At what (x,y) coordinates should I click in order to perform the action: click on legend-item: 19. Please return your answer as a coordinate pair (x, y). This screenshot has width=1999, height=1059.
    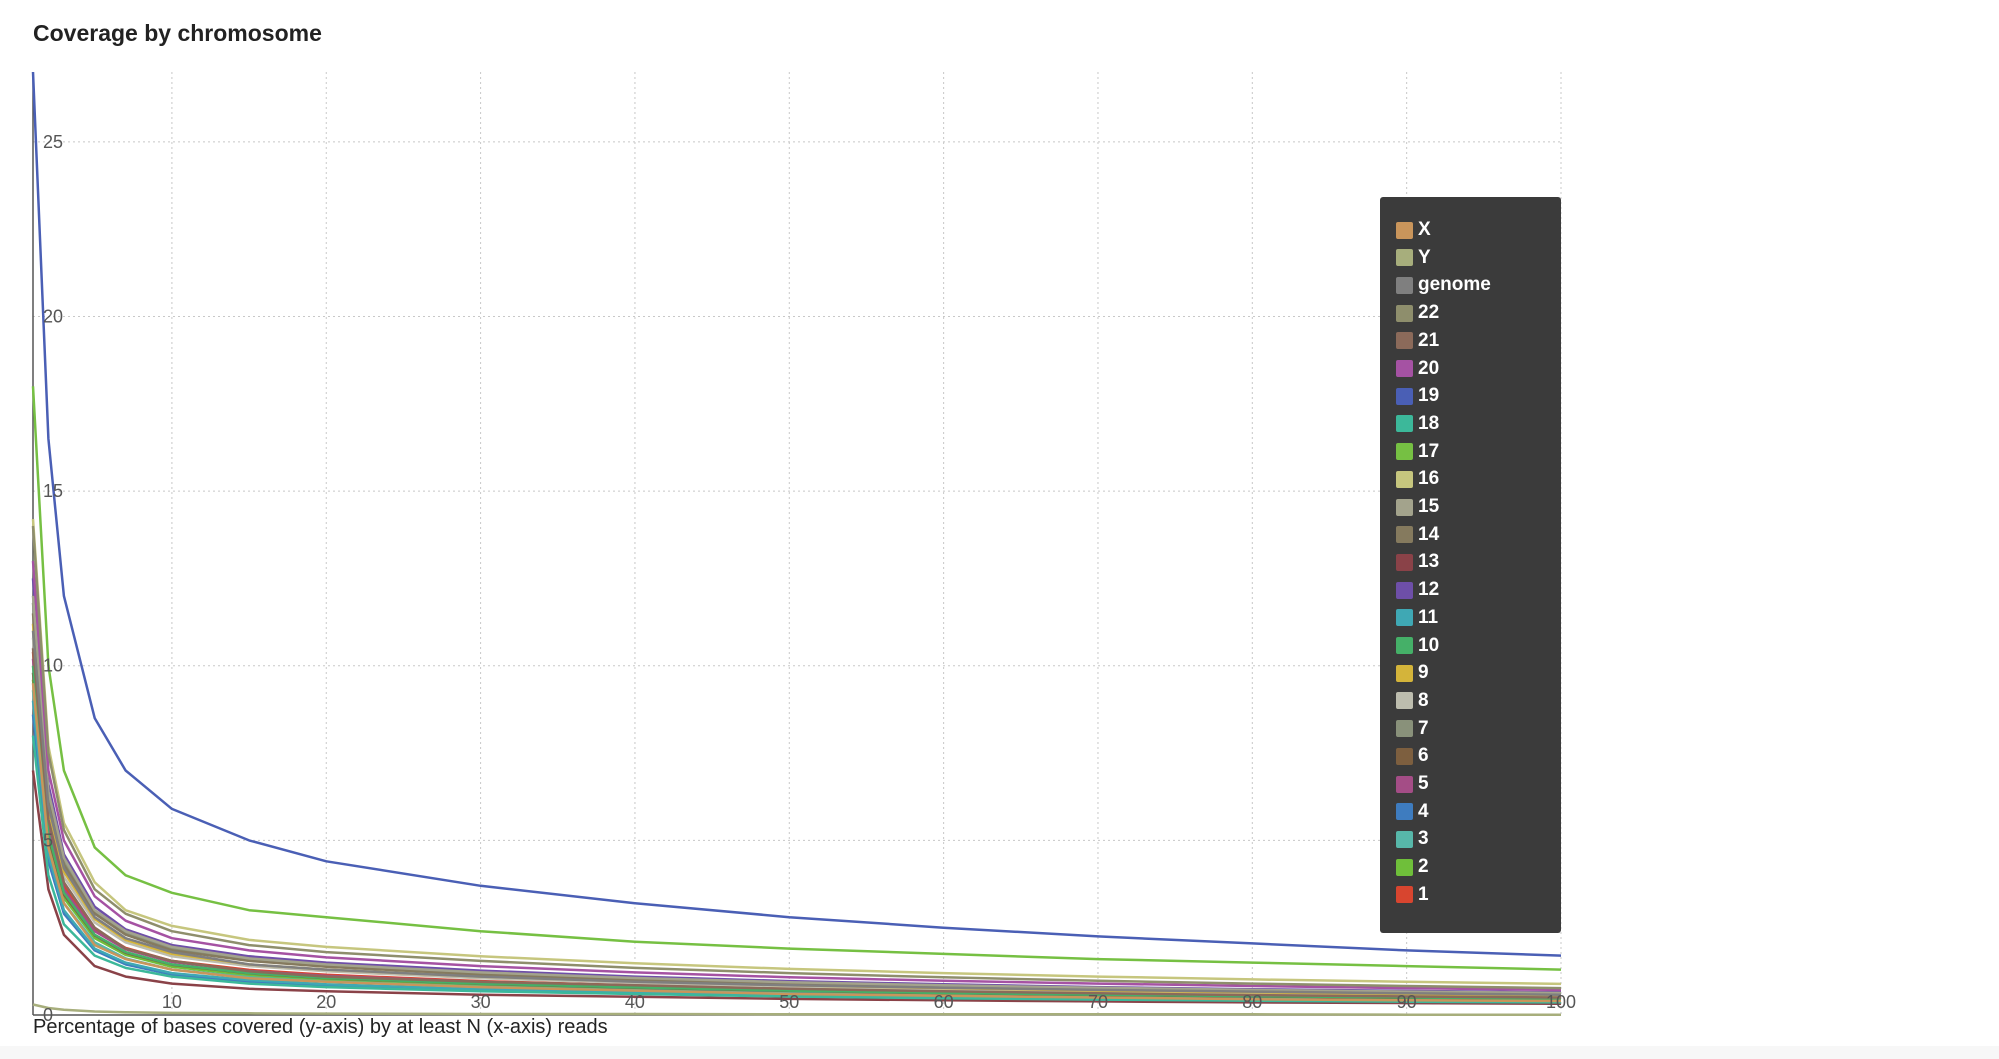
    Looking at the image, I should click on (1417, 396).